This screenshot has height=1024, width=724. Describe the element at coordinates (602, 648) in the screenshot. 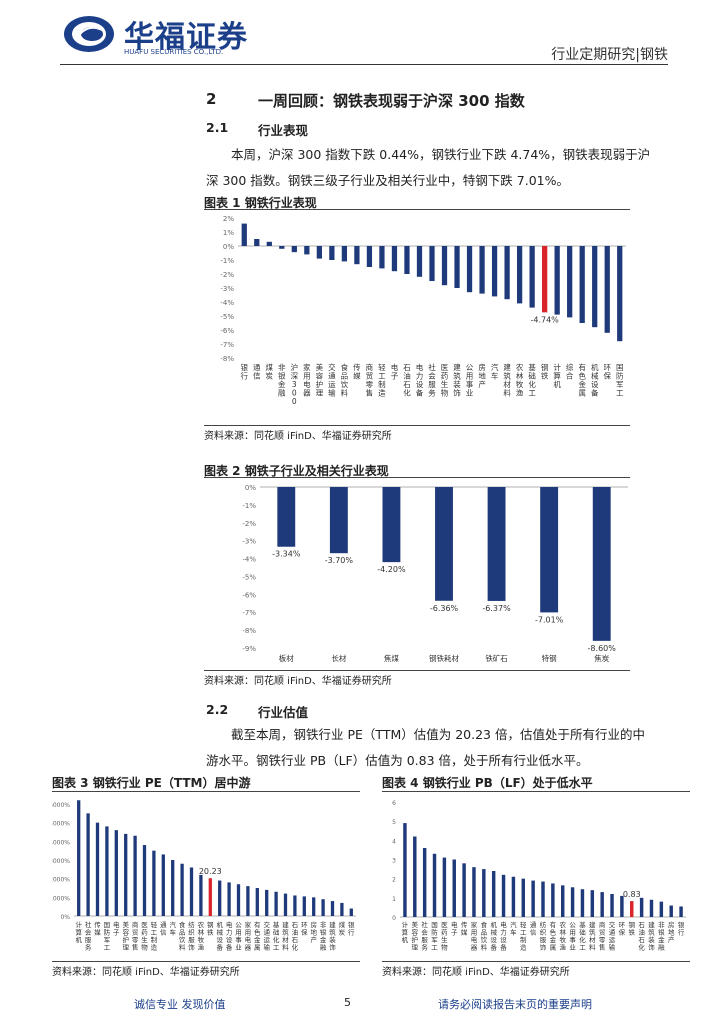

I see `data-label: -8.60%` at that location.